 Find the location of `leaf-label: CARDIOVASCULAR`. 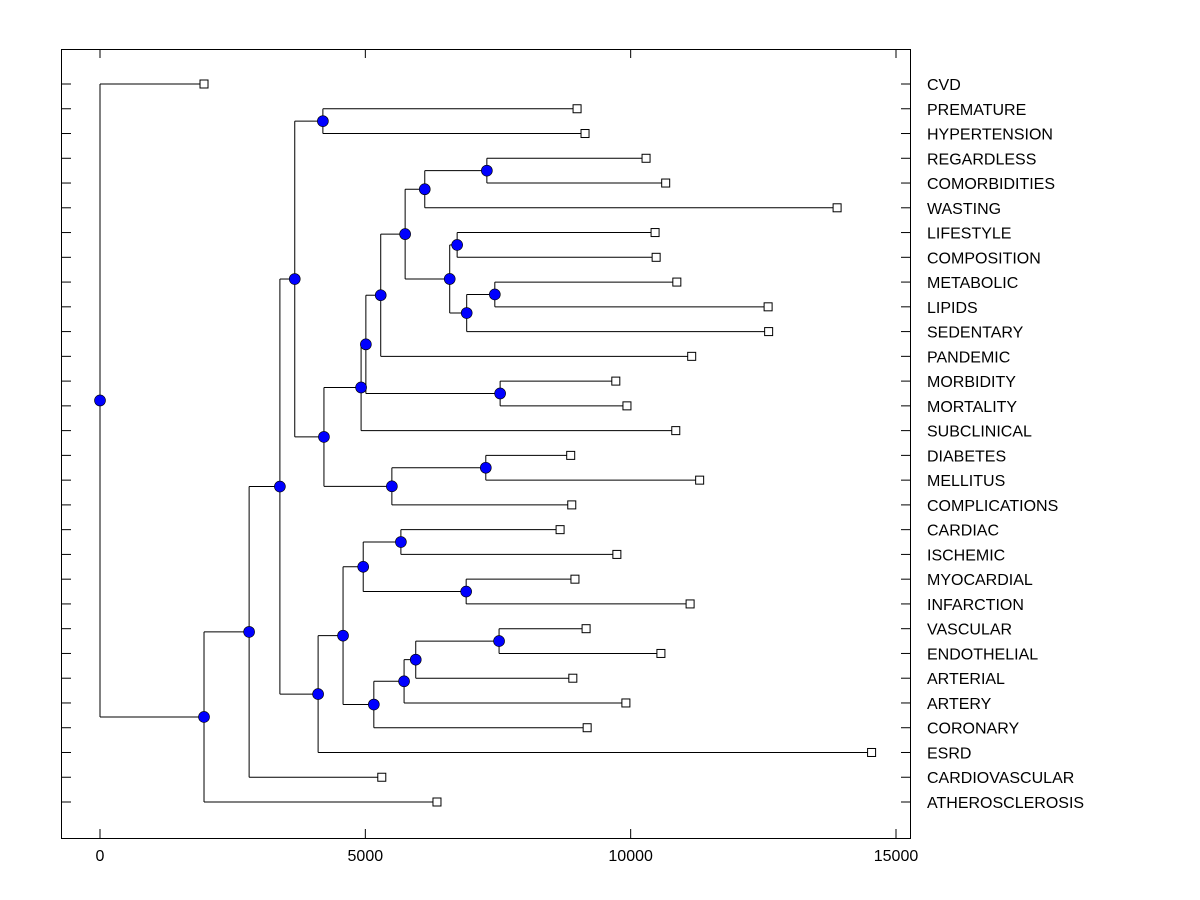

leaf-label: CARDIOVASCULAR is located at coordinates (1000, 778).